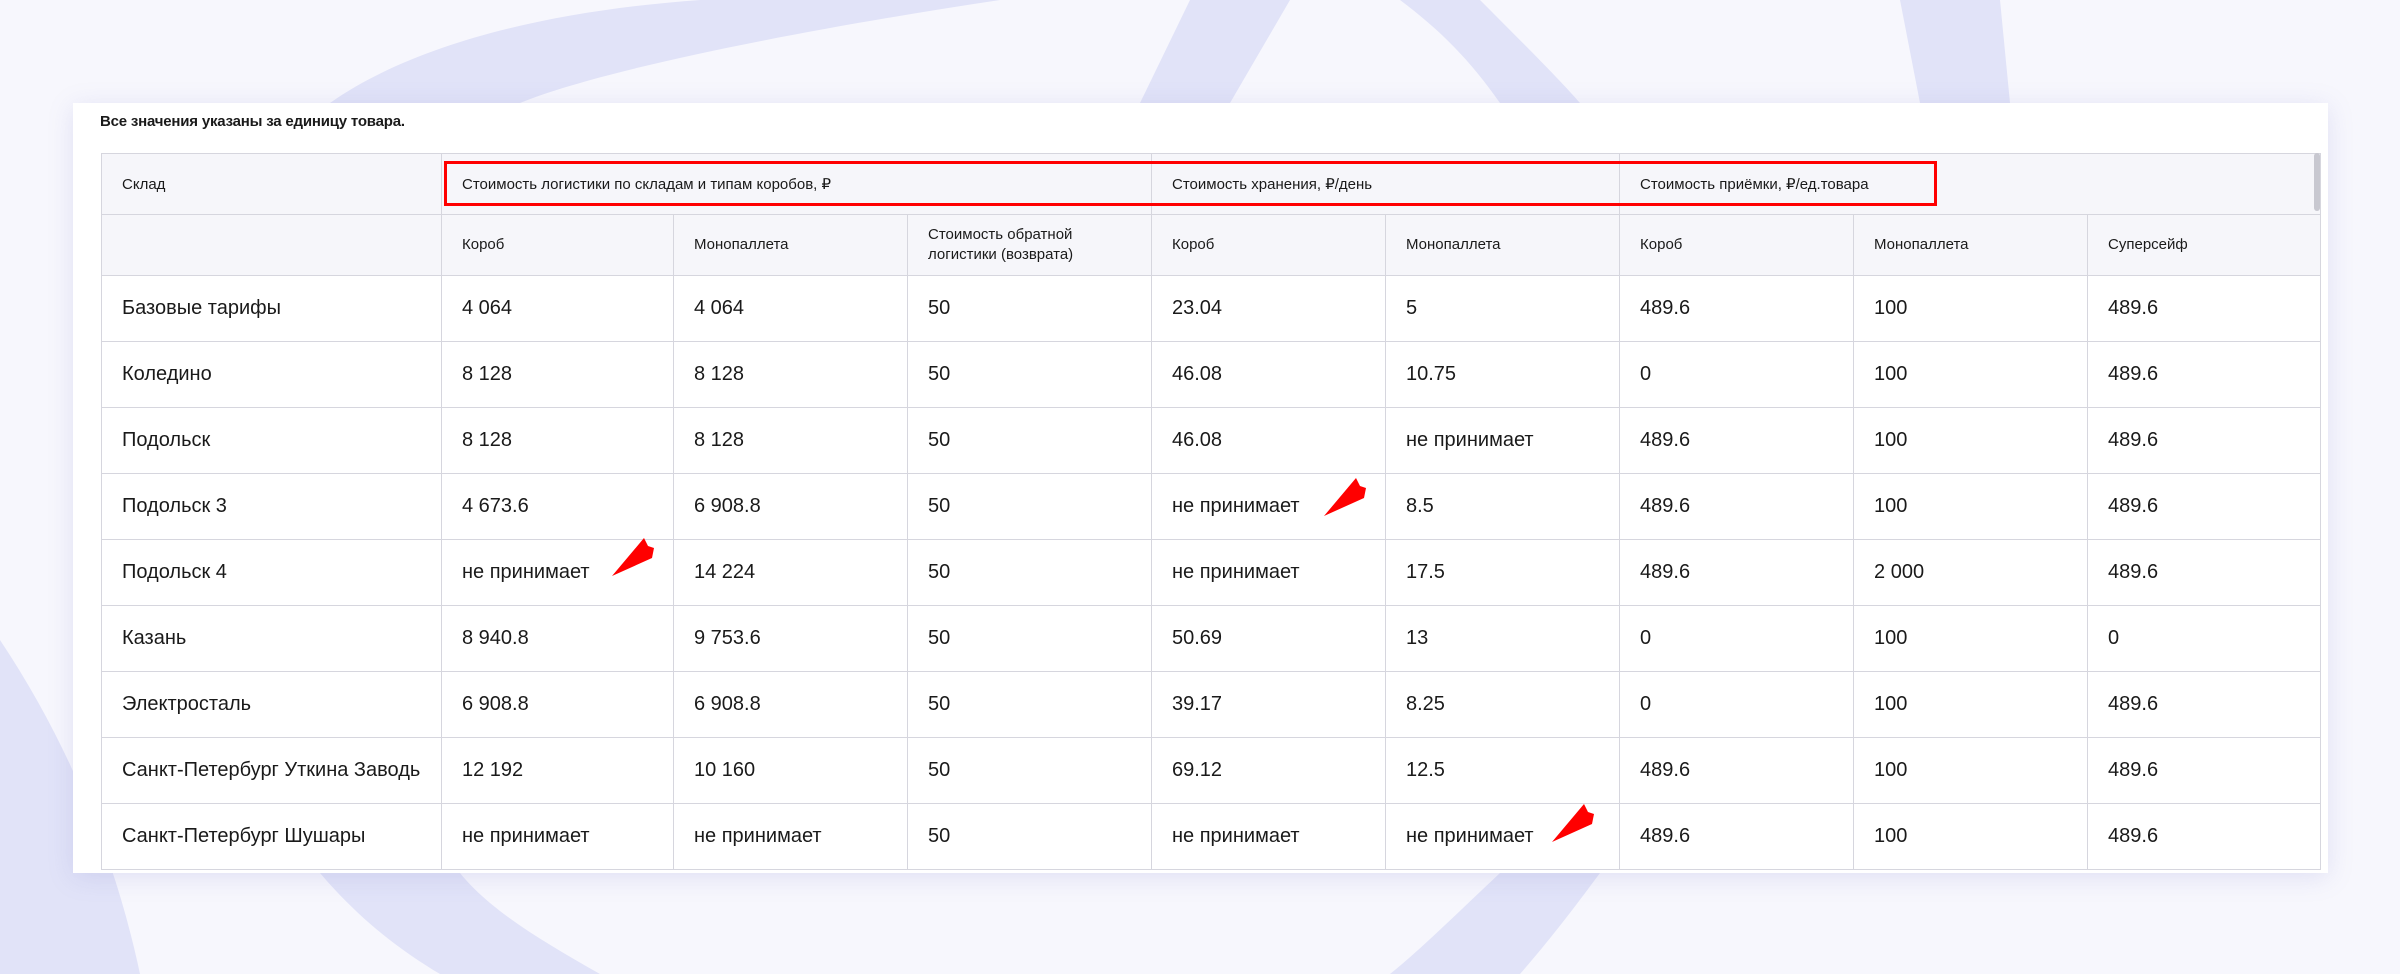  Describe the element at coordinates (271, 308) in the screenshot. I see `warehouse-name: Базовые тарифы` at that location.